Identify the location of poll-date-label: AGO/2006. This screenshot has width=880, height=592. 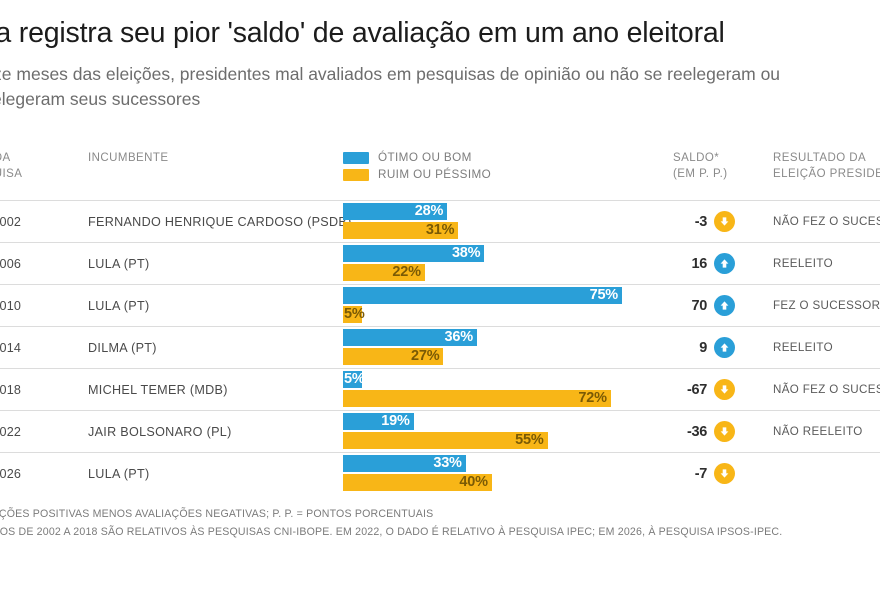
(11, 263).